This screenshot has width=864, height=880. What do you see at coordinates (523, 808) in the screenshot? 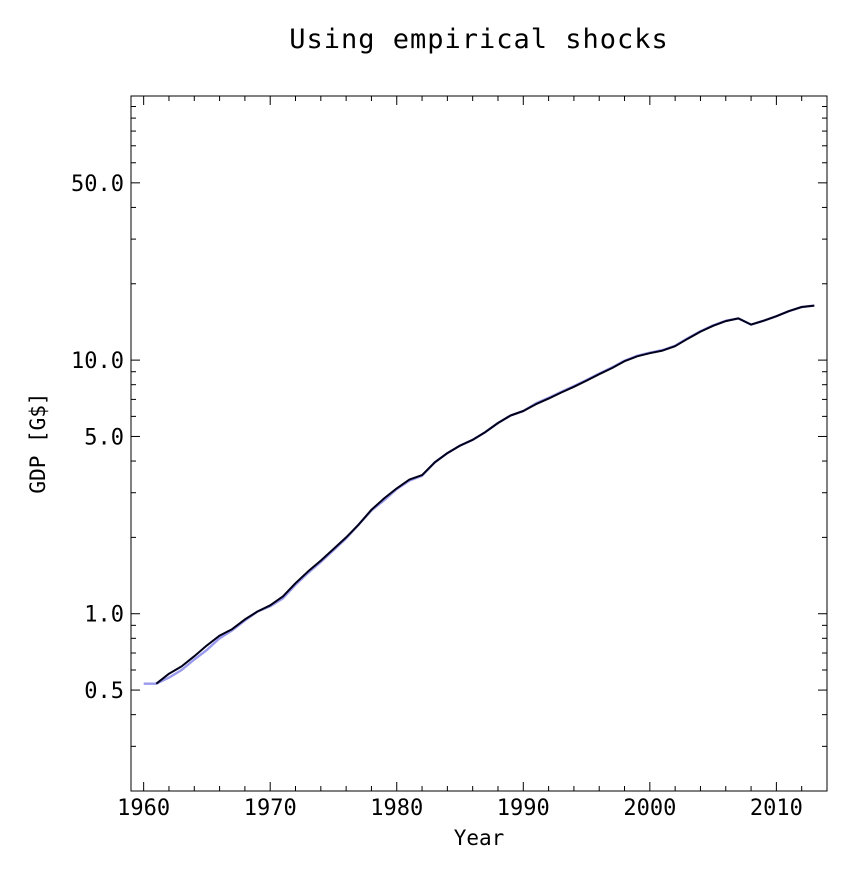
I see `x-tick-label: 1990` at bounding box center [523, 808].